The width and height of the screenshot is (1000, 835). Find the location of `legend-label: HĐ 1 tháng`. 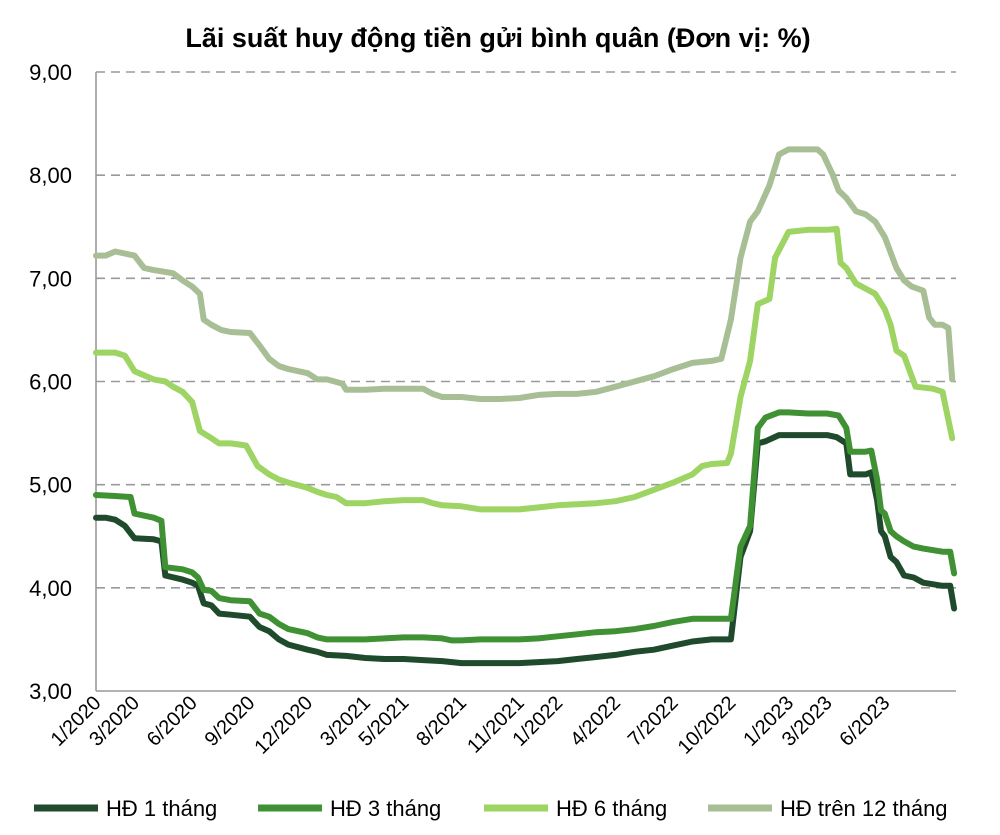

legend-label: HĐ 1 tháng is located at coordinates (161, 808).